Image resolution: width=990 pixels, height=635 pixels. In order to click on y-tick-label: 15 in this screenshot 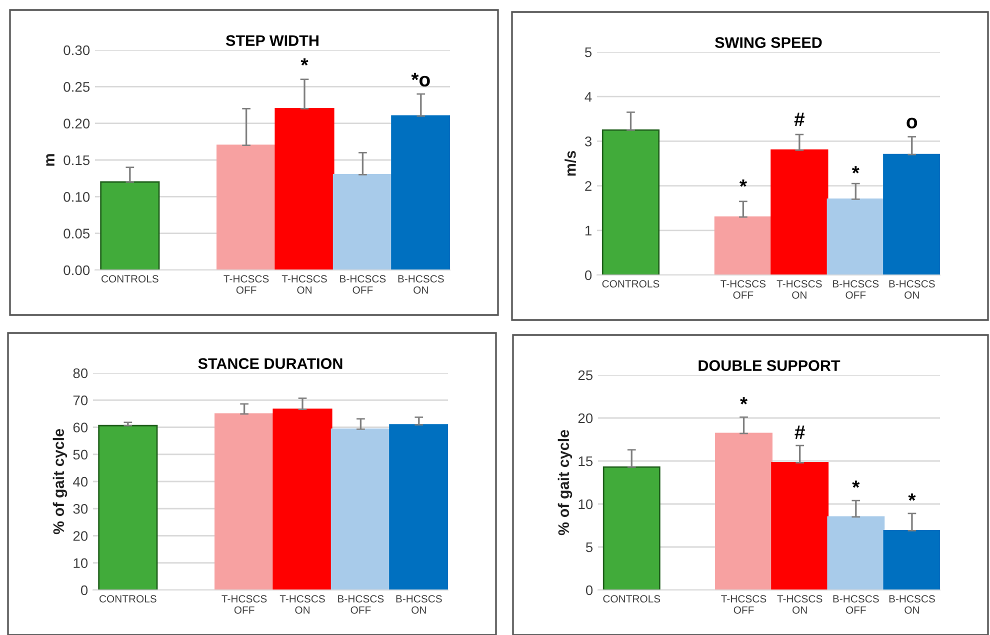, I will do `click(585, 461)`.